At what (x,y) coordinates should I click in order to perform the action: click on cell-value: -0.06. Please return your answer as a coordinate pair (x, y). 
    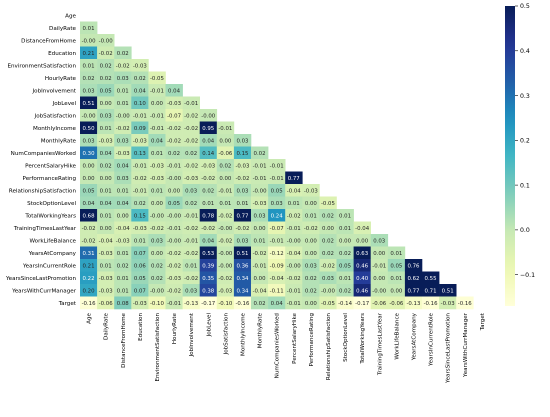
    Looking at the image, I should click on (379, 304).